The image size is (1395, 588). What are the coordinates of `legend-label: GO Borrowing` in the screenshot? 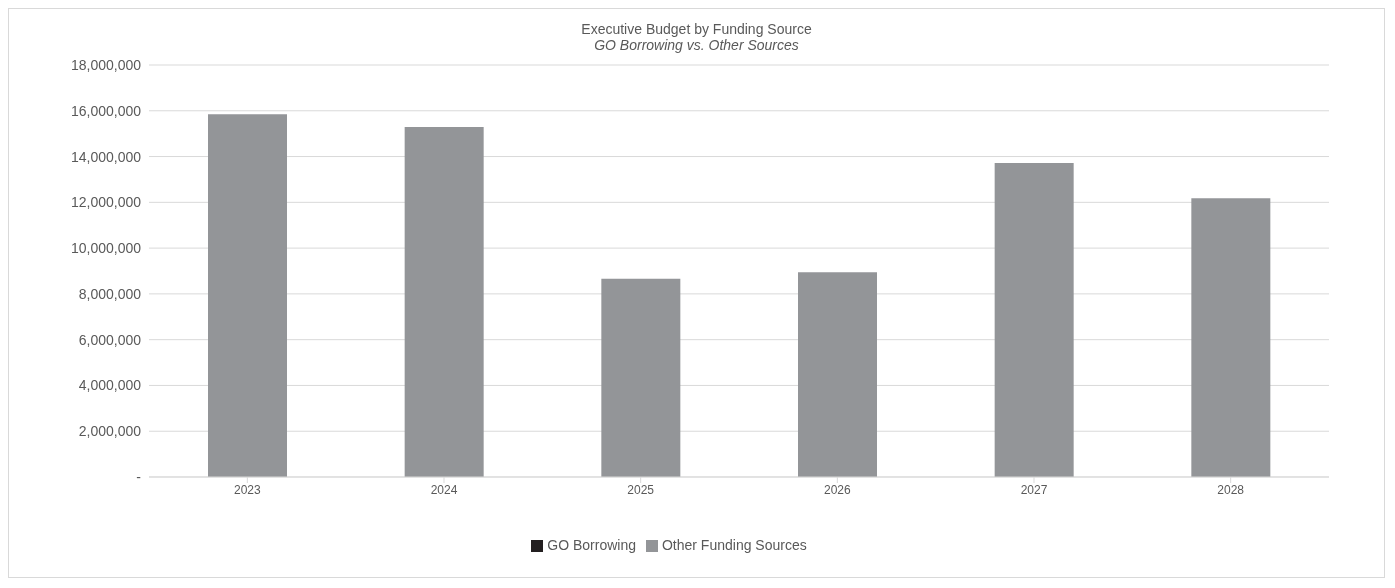 It's located at (591, 545).